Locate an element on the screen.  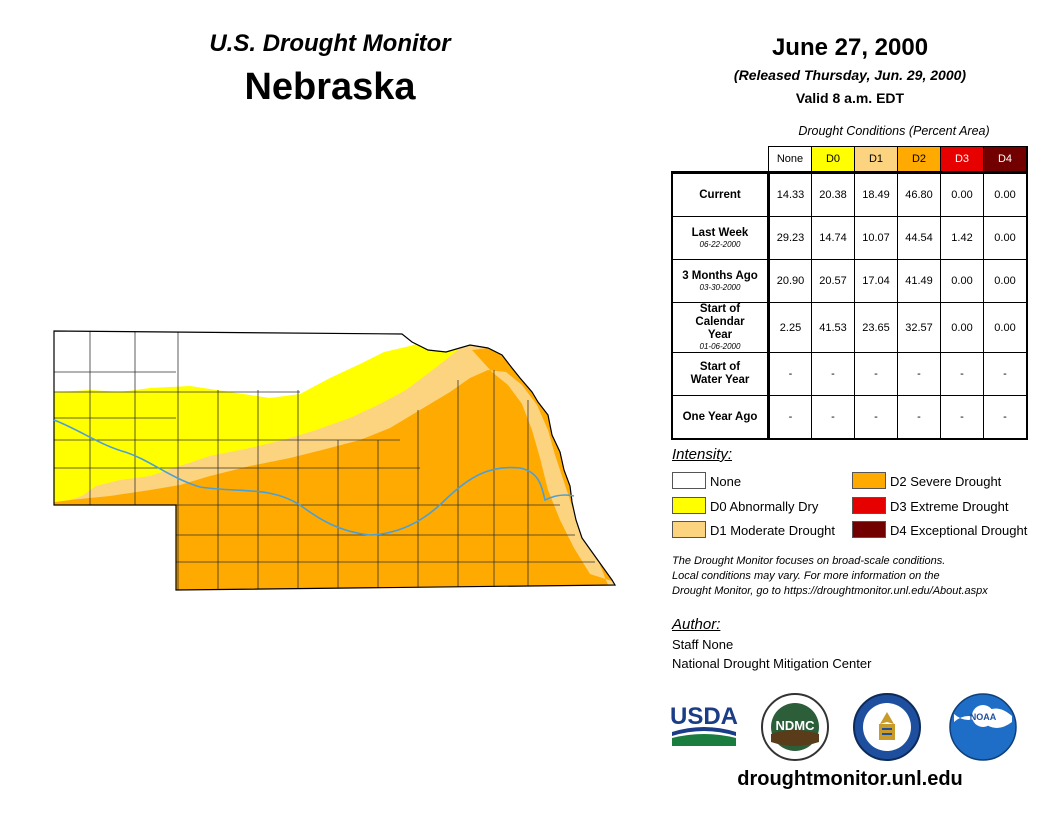
author-org: National Drought Mitigation Center is located at coordinates (772, 663).